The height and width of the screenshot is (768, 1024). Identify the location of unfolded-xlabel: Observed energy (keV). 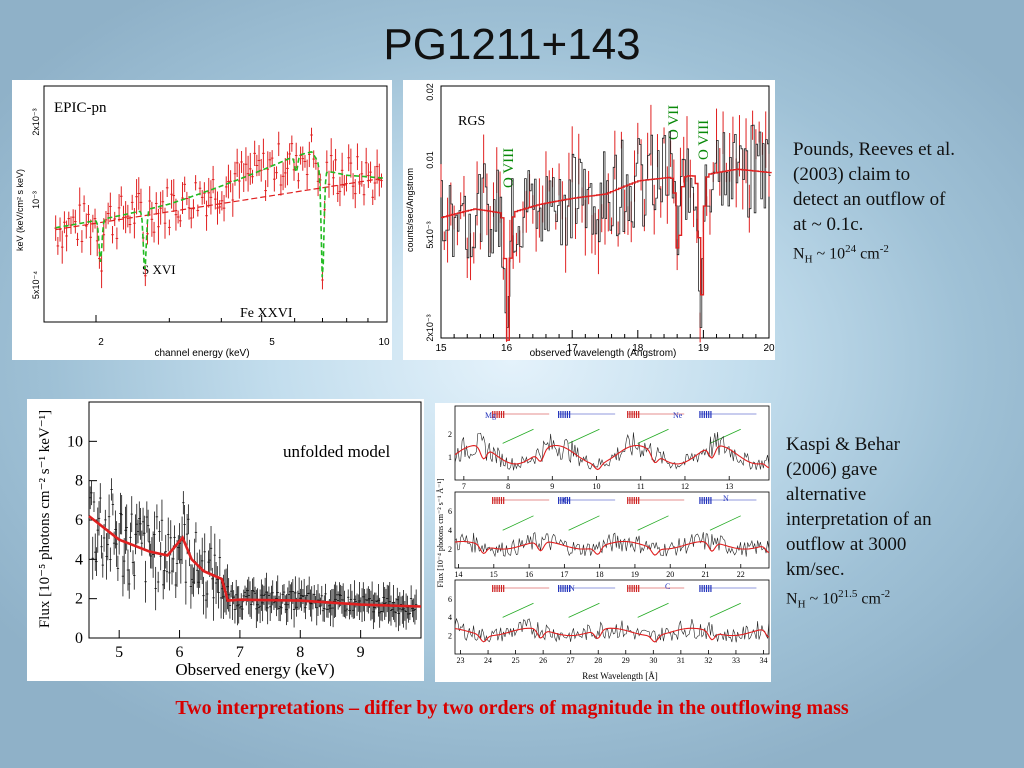
(254, 669).